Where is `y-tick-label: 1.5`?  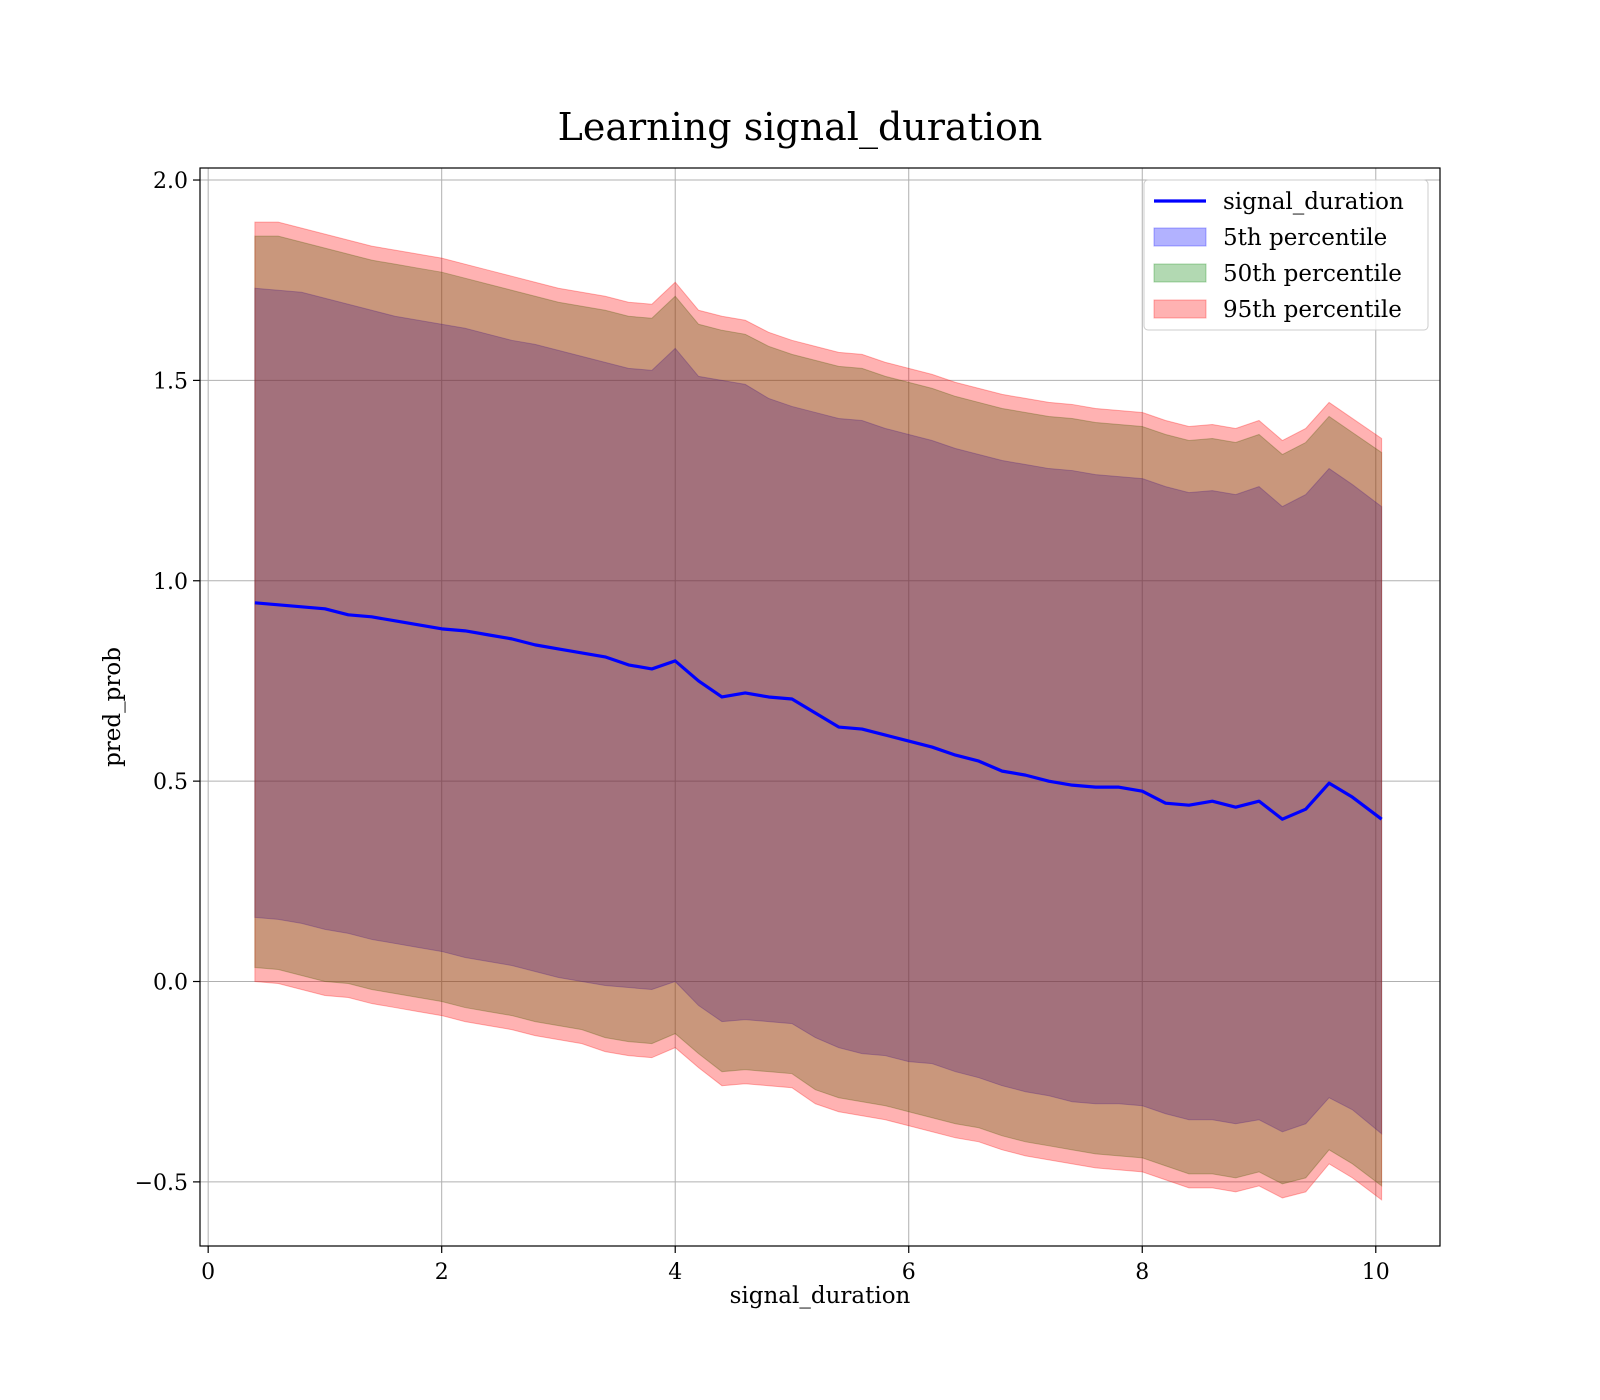 y-tick-label: 1.5 is located at coordinates (170, 381).